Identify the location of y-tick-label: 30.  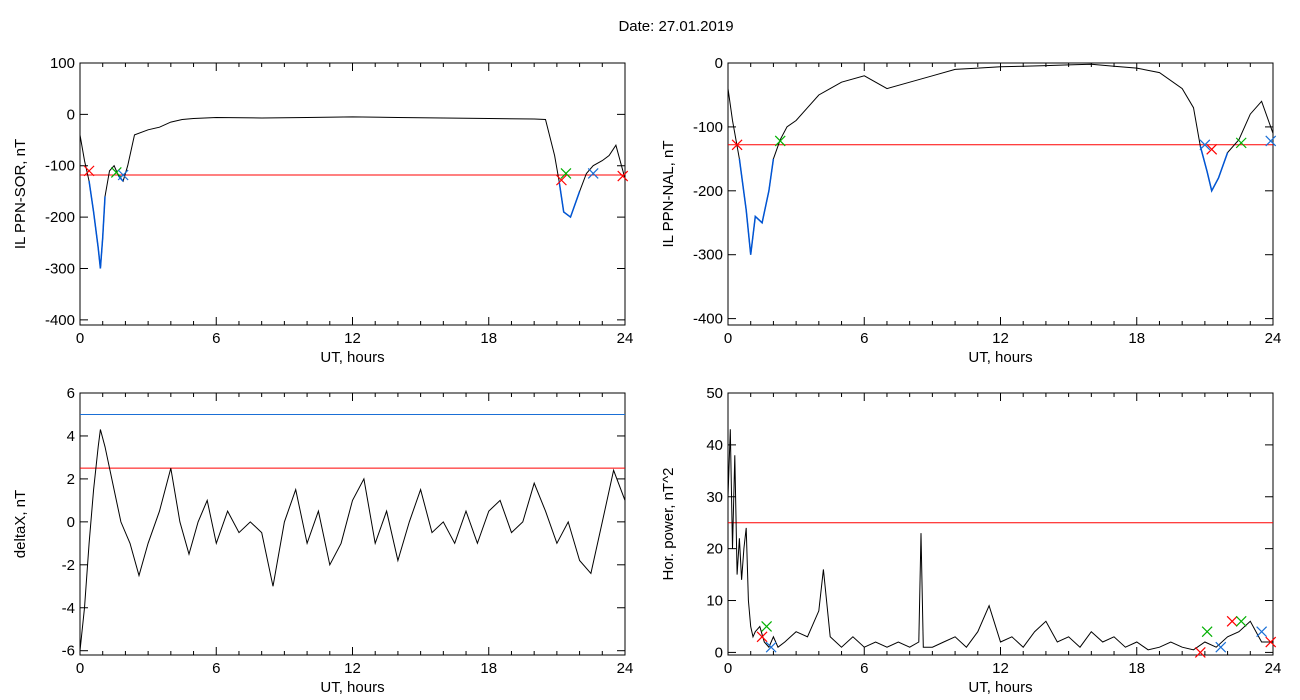
(714, 497).